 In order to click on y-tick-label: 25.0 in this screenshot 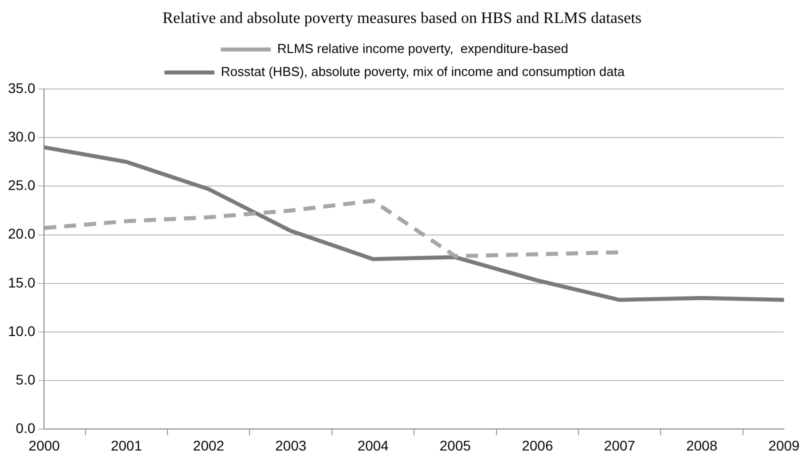, I will do `click(22, 185)`.